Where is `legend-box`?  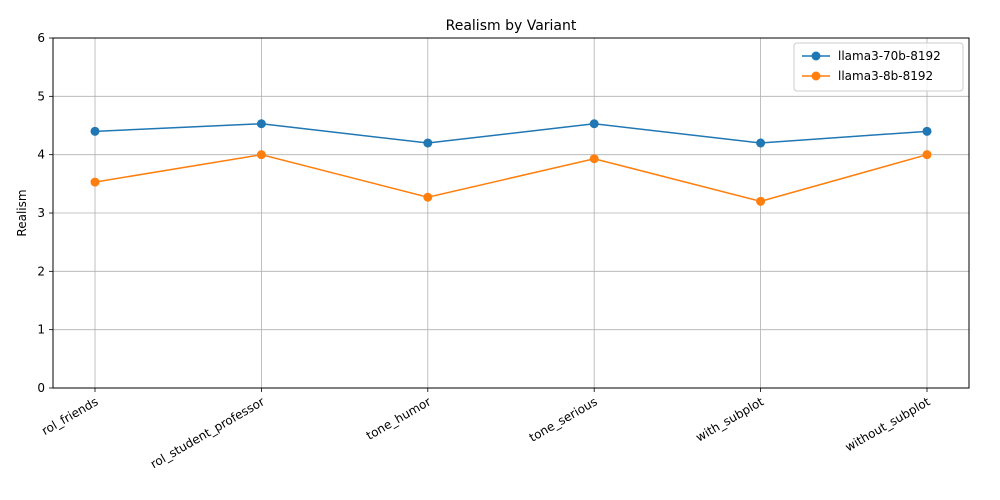 legend-box is located at coordinates (878, 67).